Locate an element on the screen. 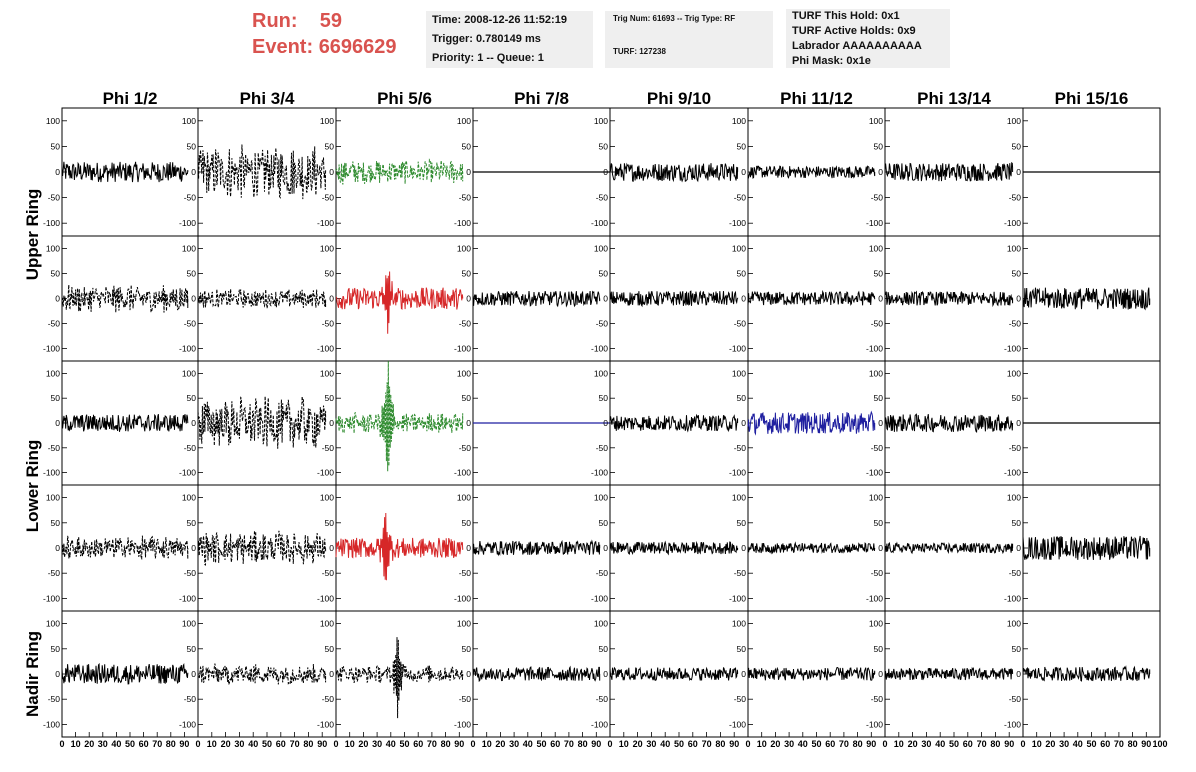 This screenshot has height=772, width=1196. ring-label: Lower Ring is located at coordinates (32, 486).